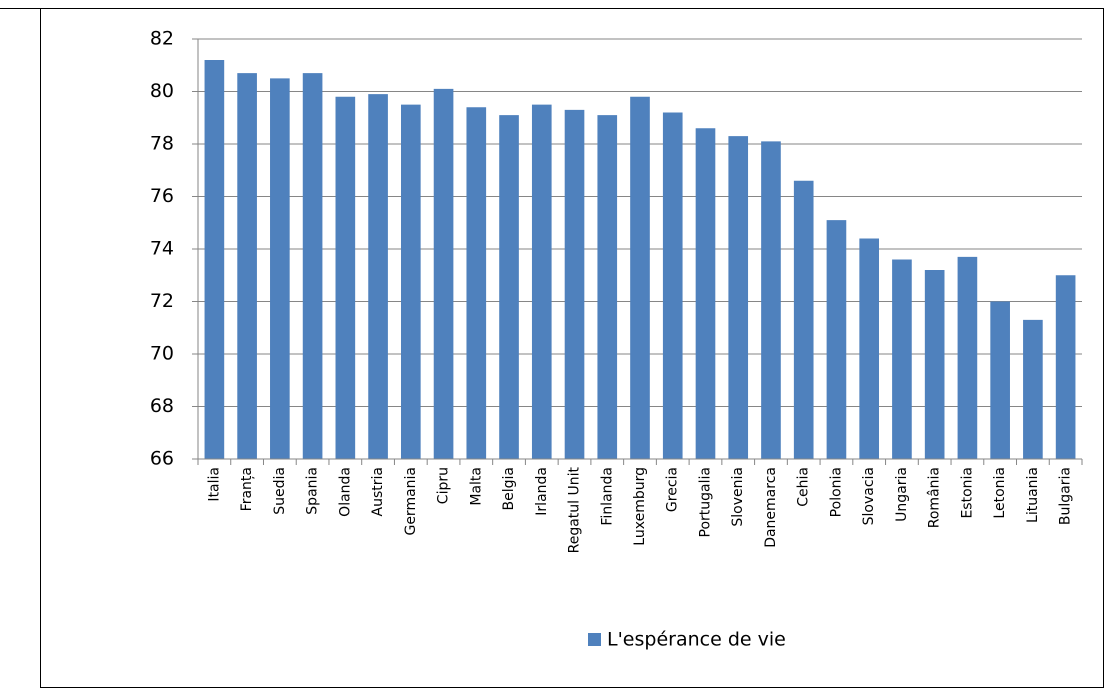  Describe the element at coordinates (1033, 495) in the screenshot. I see `x-tick-label: Lituania` at that location.